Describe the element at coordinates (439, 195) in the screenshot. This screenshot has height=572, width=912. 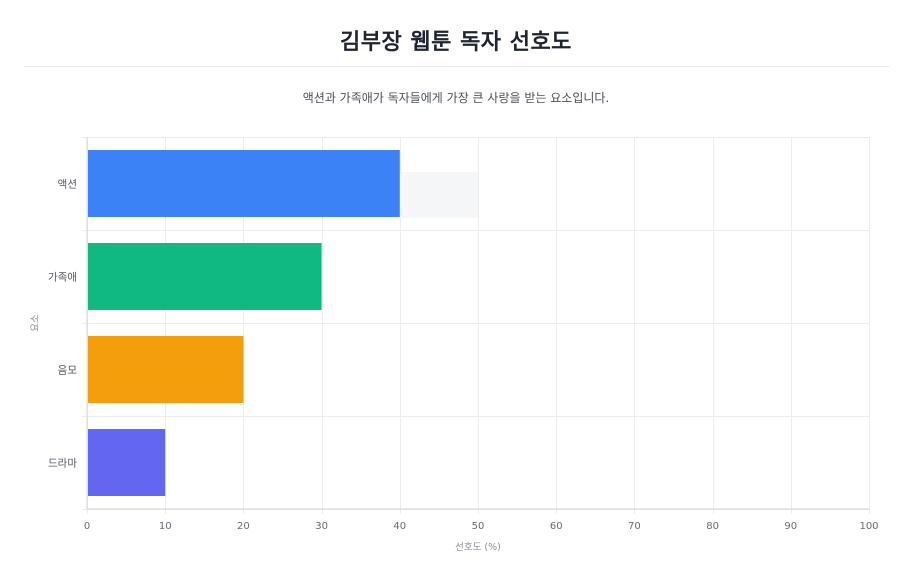
I see `hover-highlight` at that location.